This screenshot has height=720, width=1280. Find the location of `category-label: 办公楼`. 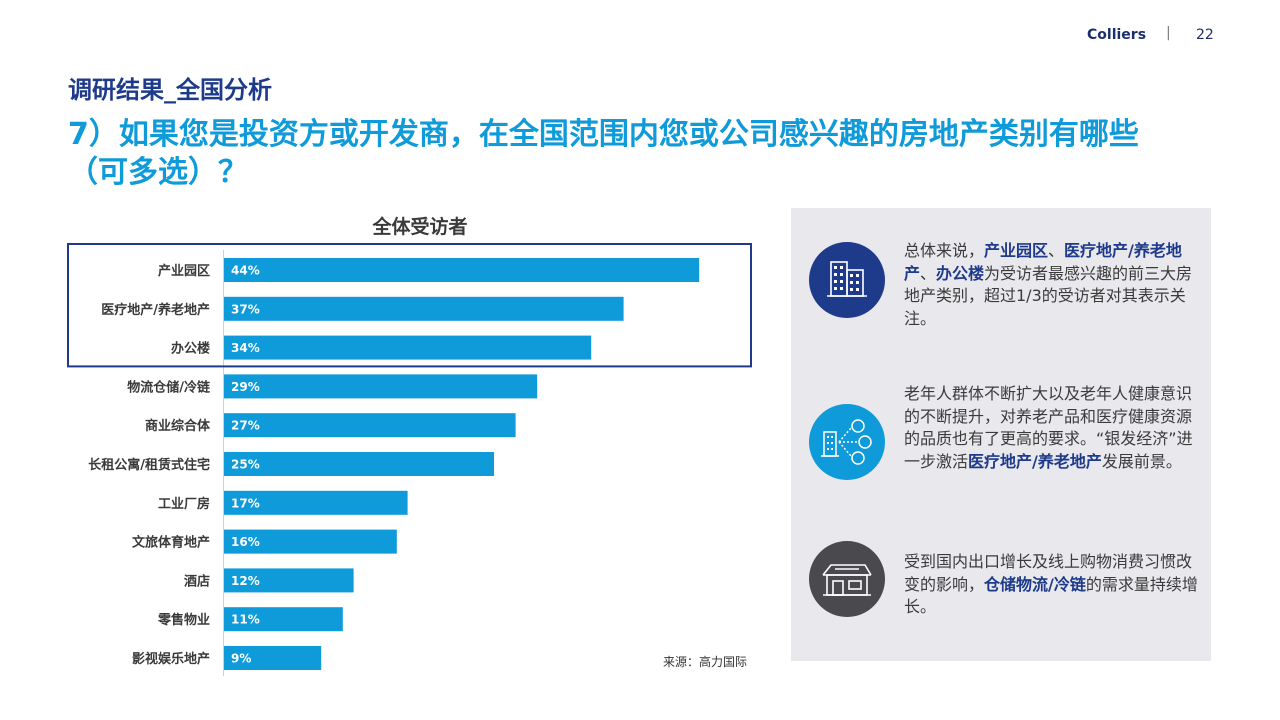

category-label: 办公楼 is located at coordinates (190, 349).